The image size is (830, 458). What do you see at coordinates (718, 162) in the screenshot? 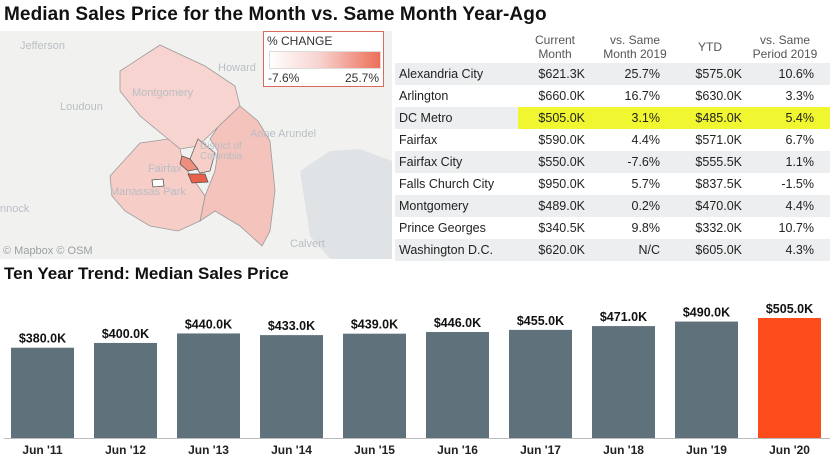
I see `cell-ytd: $555.5K` at bounding box center [718, 162].